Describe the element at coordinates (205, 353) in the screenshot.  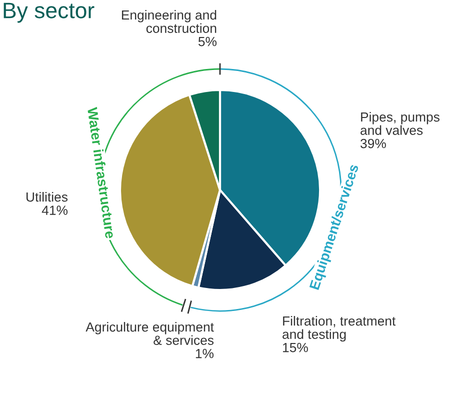
I see `data-label: 1%` at that location.